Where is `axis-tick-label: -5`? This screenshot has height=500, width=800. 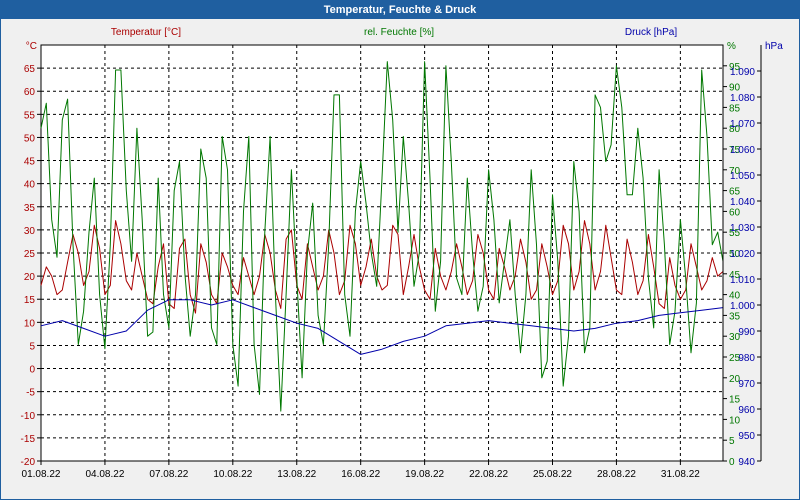
axis-tick-label: -5 is located at coordinates (30, 393).